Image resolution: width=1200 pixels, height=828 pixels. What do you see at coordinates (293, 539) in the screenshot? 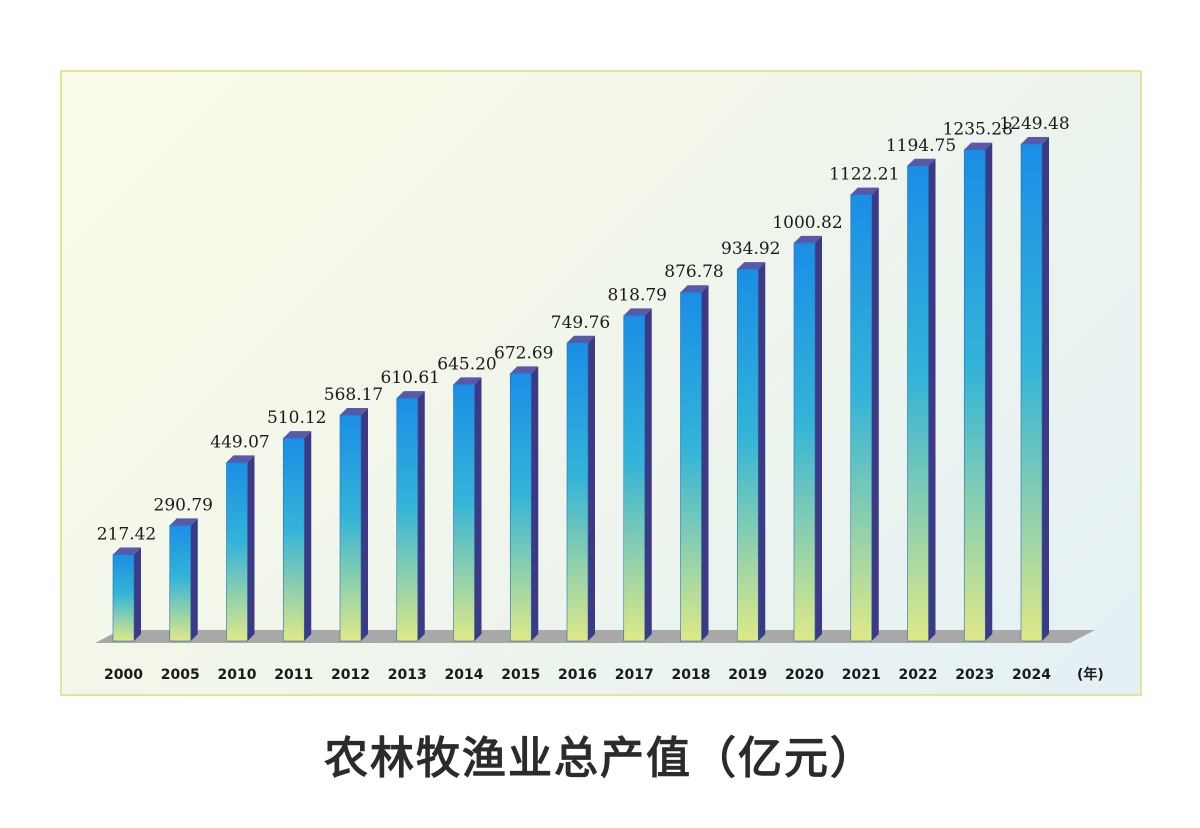
I see `bar-2011` at bounding box center [293, 539].